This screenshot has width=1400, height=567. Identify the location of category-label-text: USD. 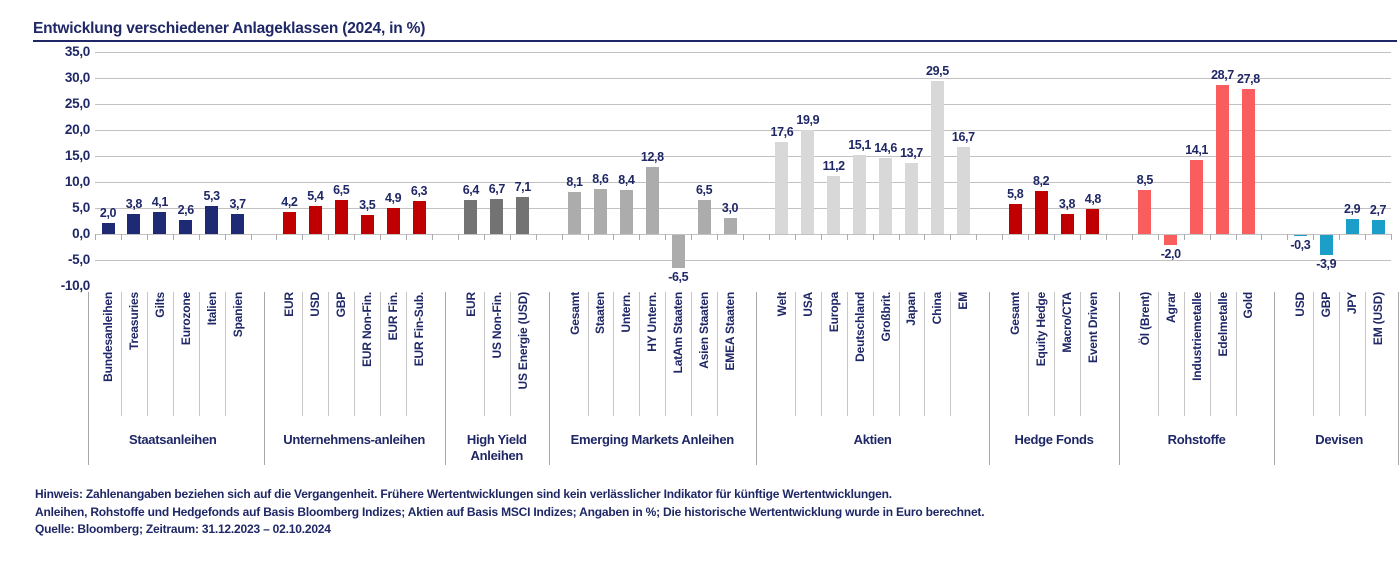
(315, 304).